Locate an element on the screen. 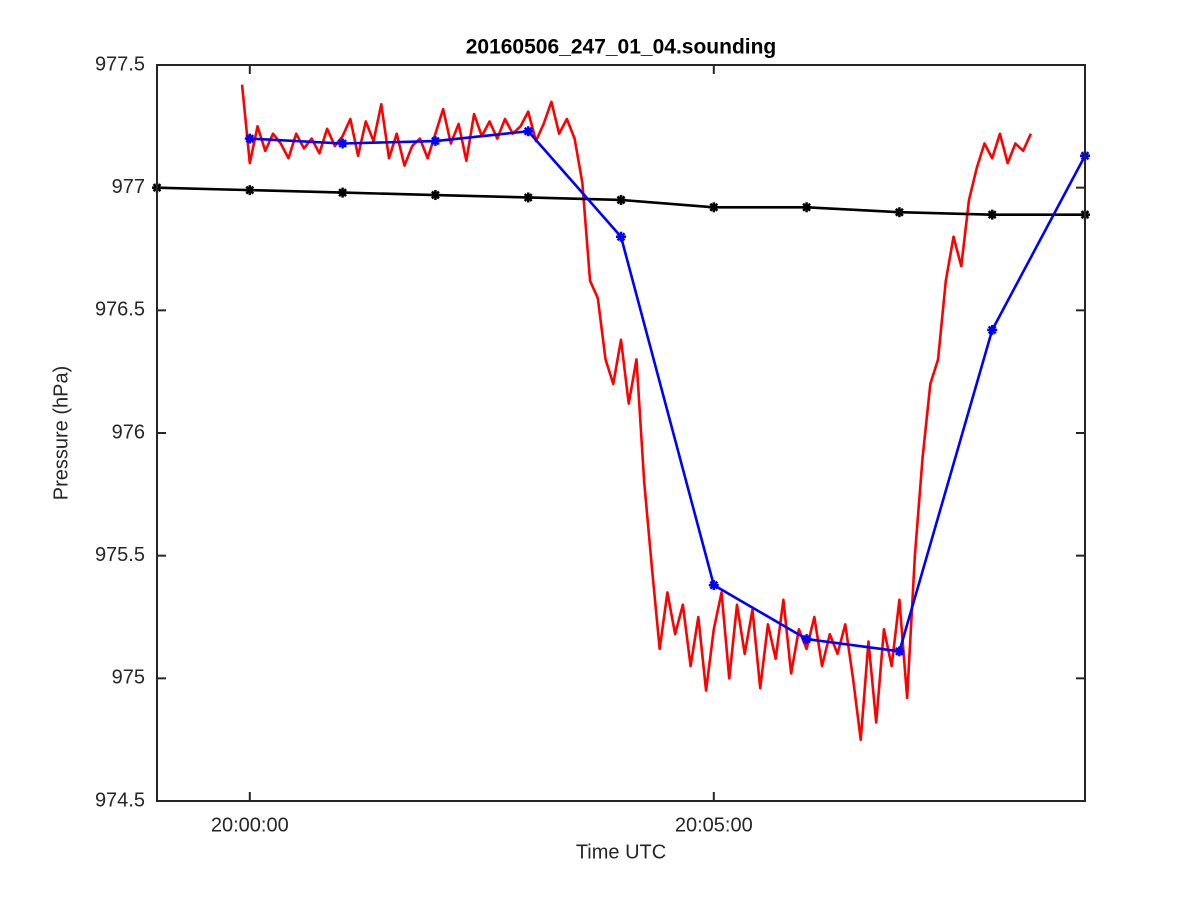 The width and height of the screenshot is (1200, 900). y-tick-label: 976.5 is located at coordinates (120, 310).